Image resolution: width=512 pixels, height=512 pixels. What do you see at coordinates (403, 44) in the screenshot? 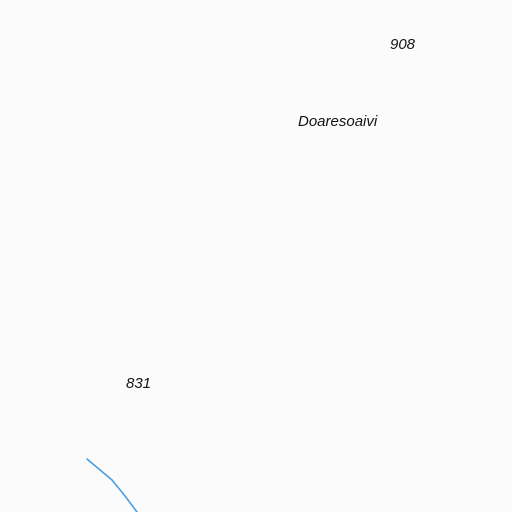
I see `elevation-label: 908` at bounding box center [403, 44].